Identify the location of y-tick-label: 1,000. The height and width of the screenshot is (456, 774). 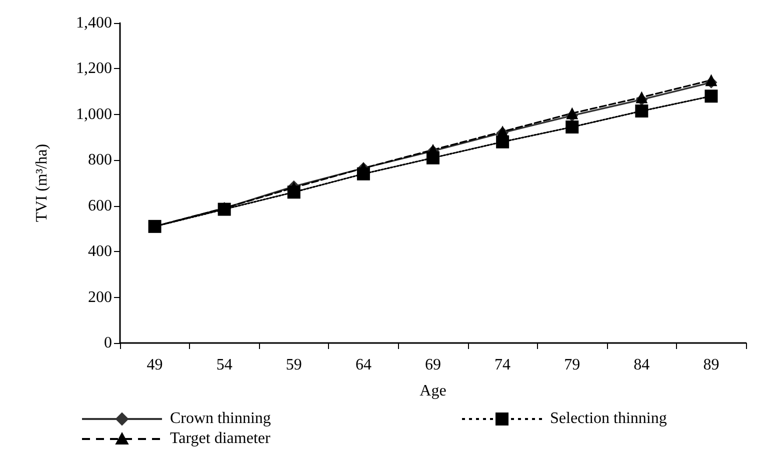
(94, 114).